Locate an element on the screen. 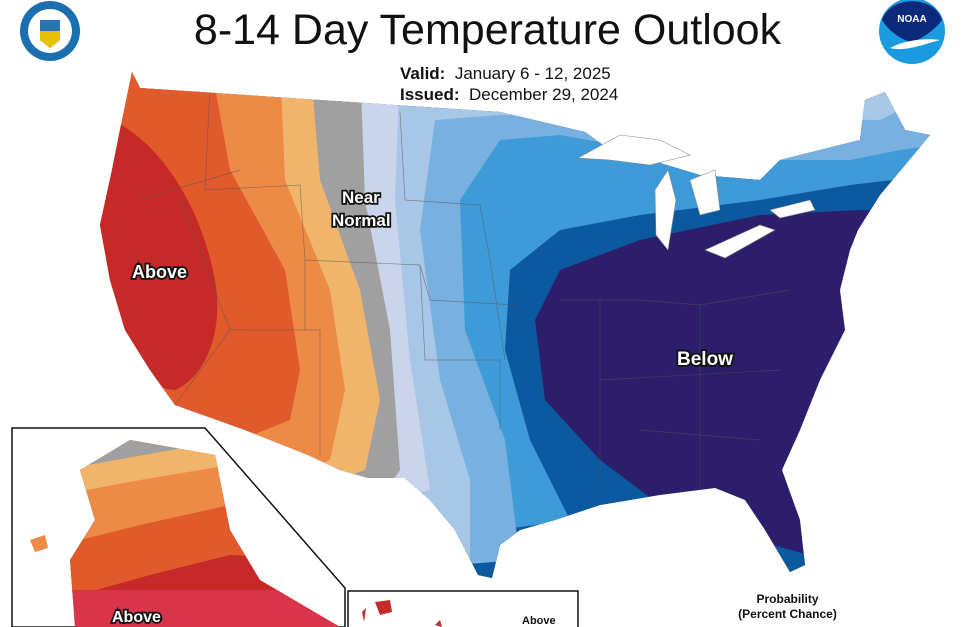 The image size is (975, 627). valid-dates: Valid: January 6 - 12, 2025 is located at coordinates (505, 73).